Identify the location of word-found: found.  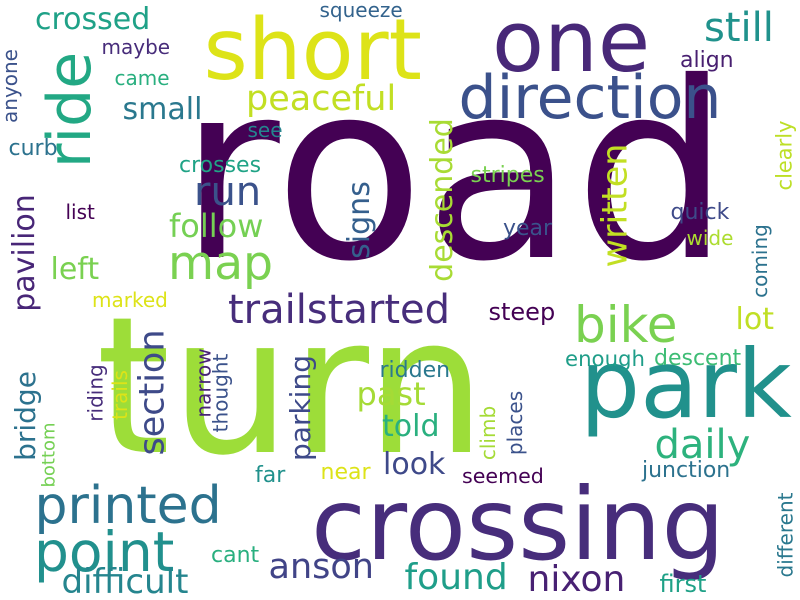
(456, 577).